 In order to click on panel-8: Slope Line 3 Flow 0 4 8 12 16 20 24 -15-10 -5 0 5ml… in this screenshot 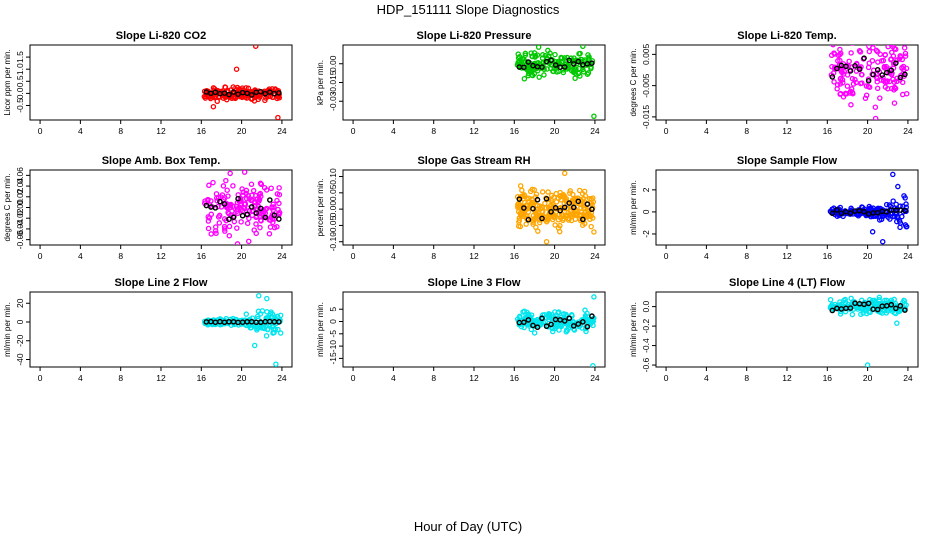, I will do `click(461, 330)`.